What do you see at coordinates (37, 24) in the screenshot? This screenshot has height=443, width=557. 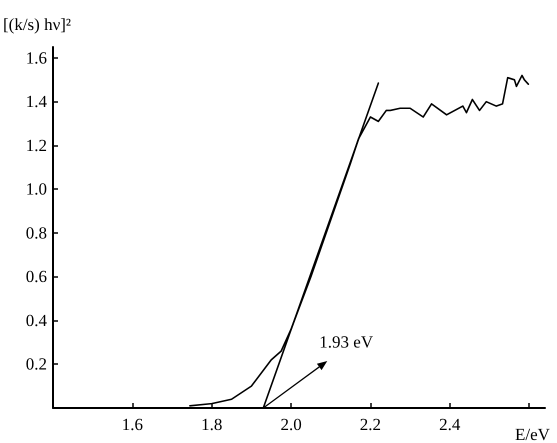 I see `y-axis-title: [(k/s) hν]²` at bounding box center [37, 24].